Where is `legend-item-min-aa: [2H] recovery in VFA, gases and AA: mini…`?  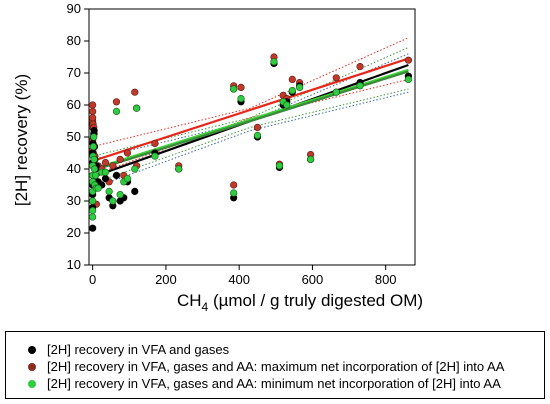
legend-item-min-aa: [2H] recovery in VFA, gases and AA: mini… is located at coordinates (264, 383).